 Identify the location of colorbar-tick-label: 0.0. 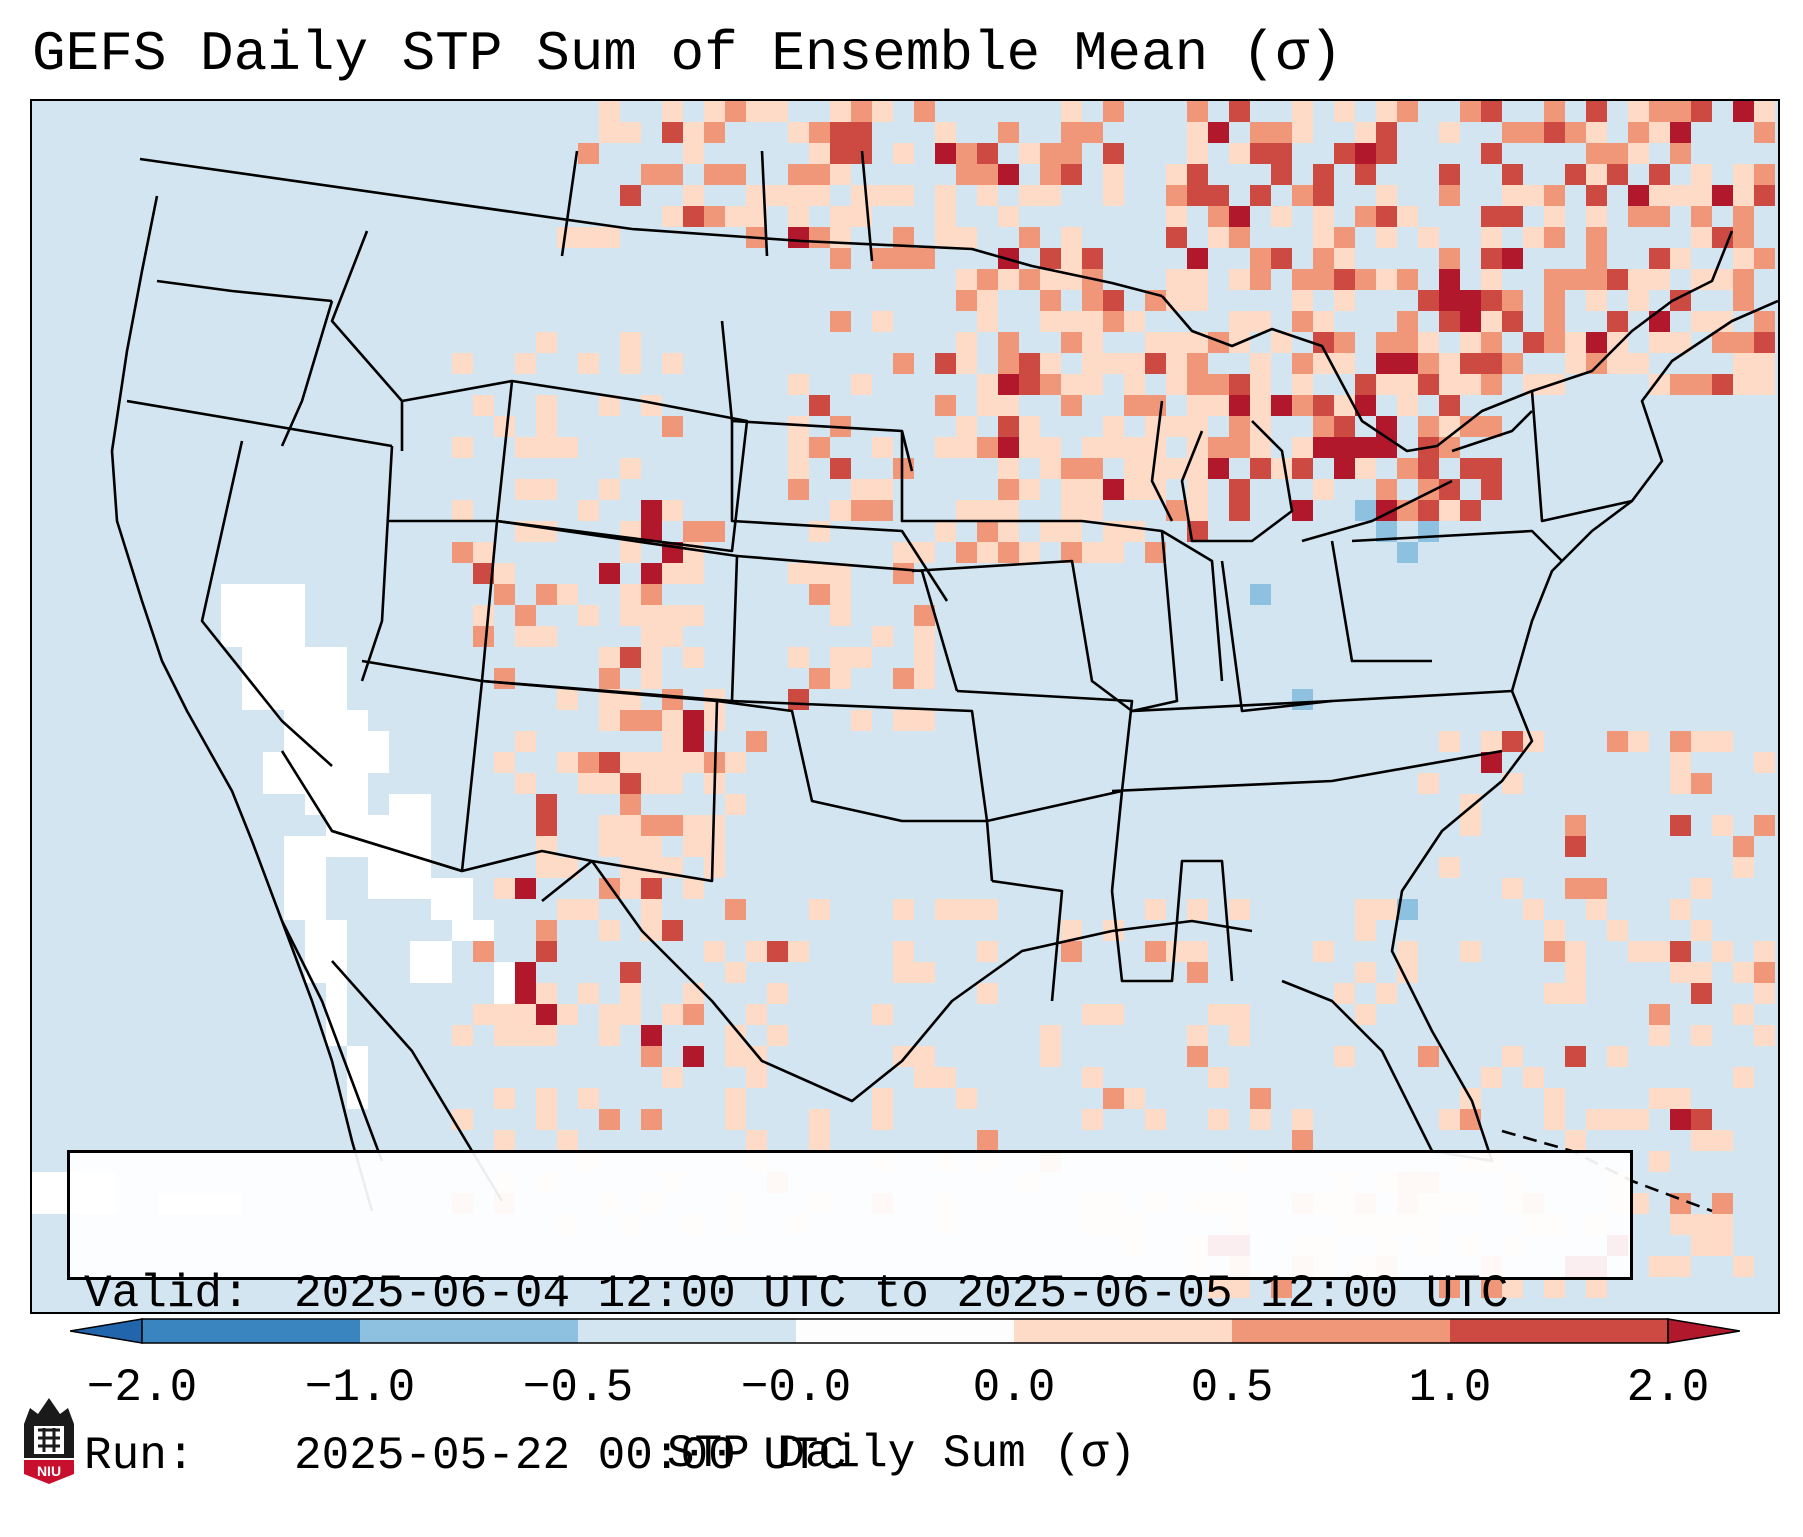
(1014, 1388).